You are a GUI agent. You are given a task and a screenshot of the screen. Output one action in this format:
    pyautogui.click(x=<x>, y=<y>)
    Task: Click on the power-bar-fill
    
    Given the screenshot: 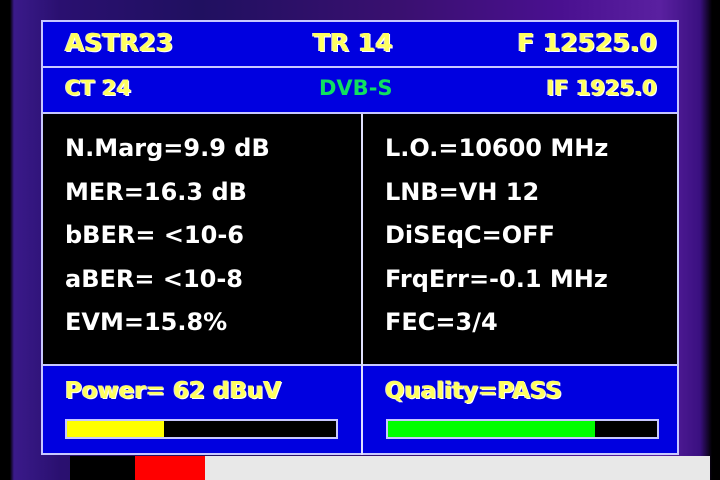 What is the action you would take?
    pyautogui.click(x=115, y=429)
    